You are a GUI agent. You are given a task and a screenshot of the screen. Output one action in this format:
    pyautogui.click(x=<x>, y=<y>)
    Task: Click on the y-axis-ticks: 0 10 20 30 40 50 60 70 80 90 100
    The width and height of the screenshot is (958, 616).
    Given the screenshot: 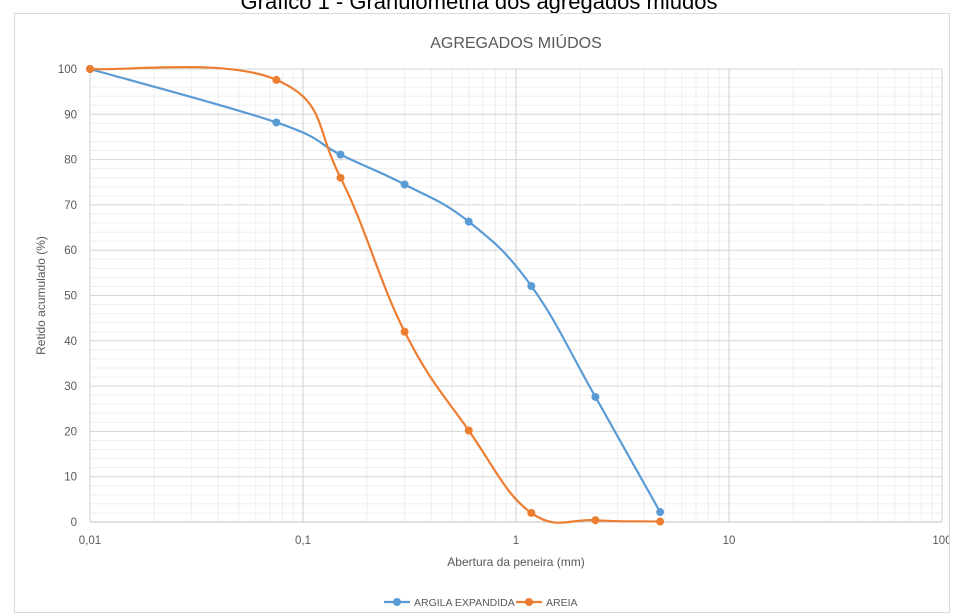 What is the action you would take?
    pyautogui.click(x=67, y=296)
    